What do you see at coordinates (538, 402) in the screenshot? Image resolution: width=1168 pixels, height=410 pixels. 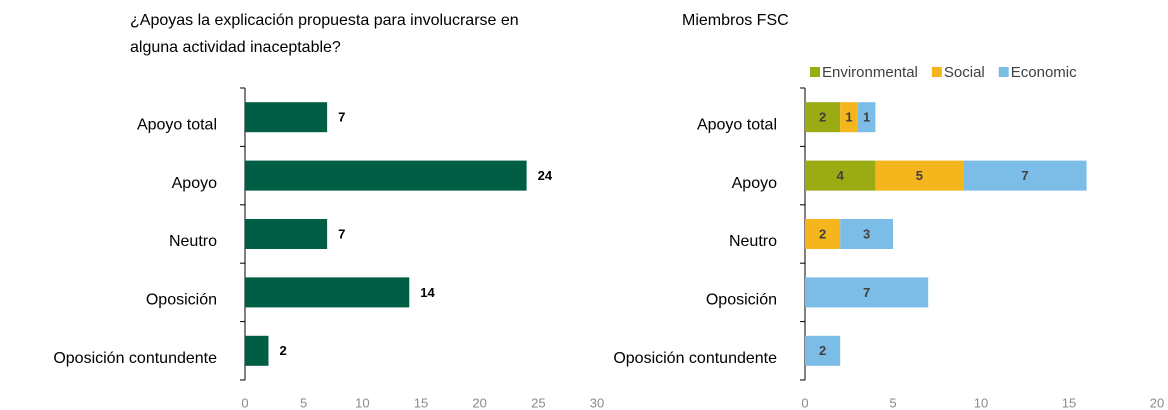 I see `x-tick-label: 25` at bounding box center [538, 402].